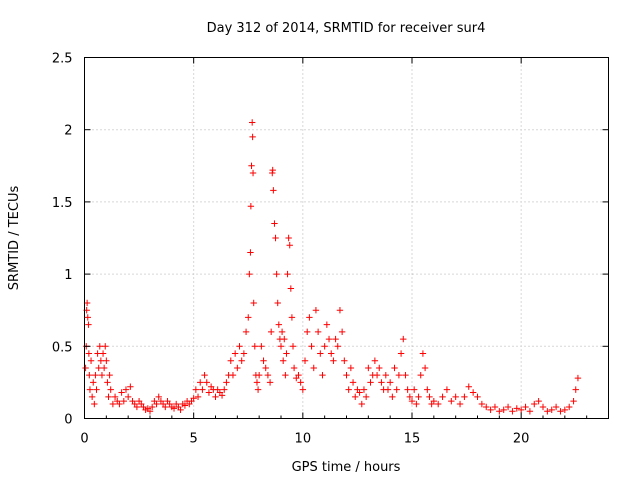  What do you see at coordinates (14, 238) in the screenshot?
I see `y-axis-label: SRMTID / TECUs` at bounding box center [14, 238].